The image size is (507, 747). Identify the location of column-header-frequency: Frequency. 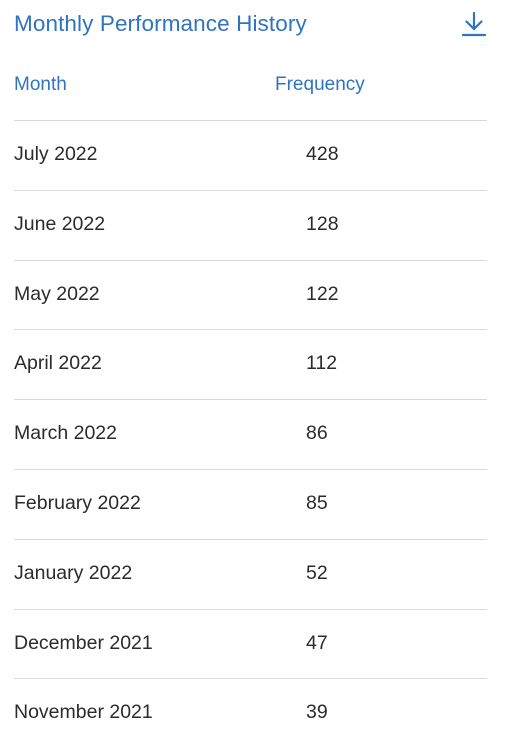
(320, 84).